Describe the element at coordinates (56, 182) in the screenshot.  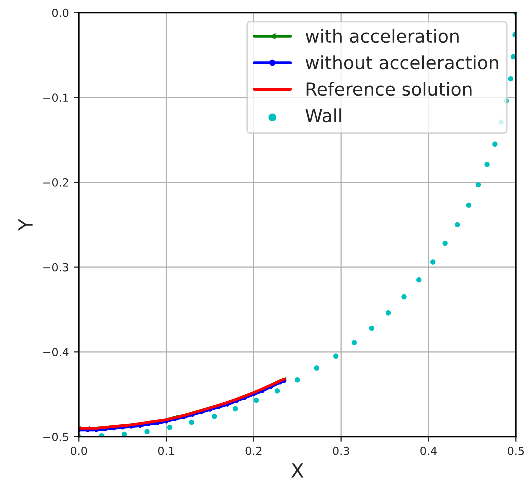
I see `y-tick-label: −0.2` at that location.